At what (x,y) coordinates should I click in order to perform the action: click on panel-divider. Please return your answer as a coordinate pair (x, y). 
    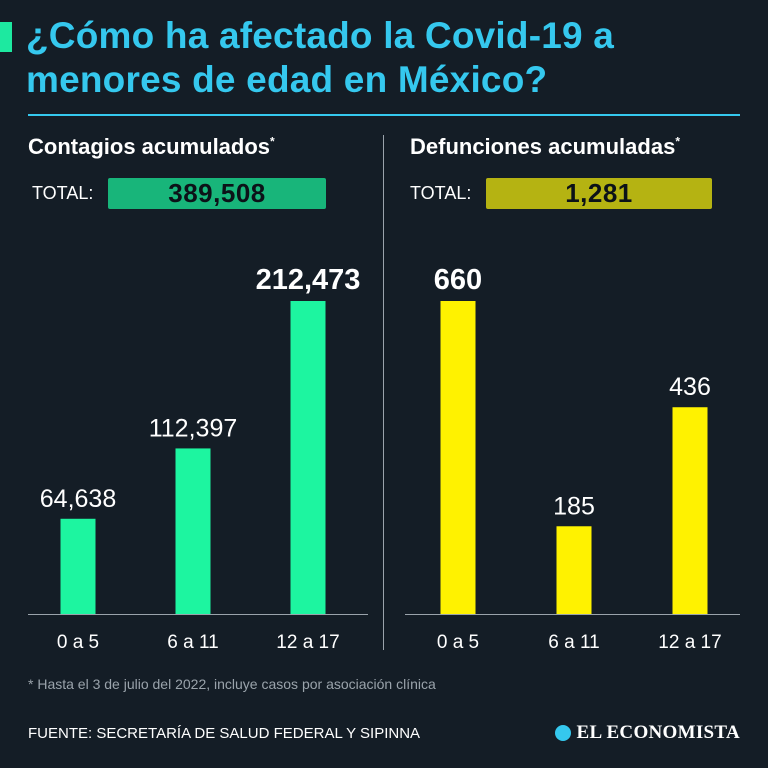
    Looking at the image, I should click on (383, 392).